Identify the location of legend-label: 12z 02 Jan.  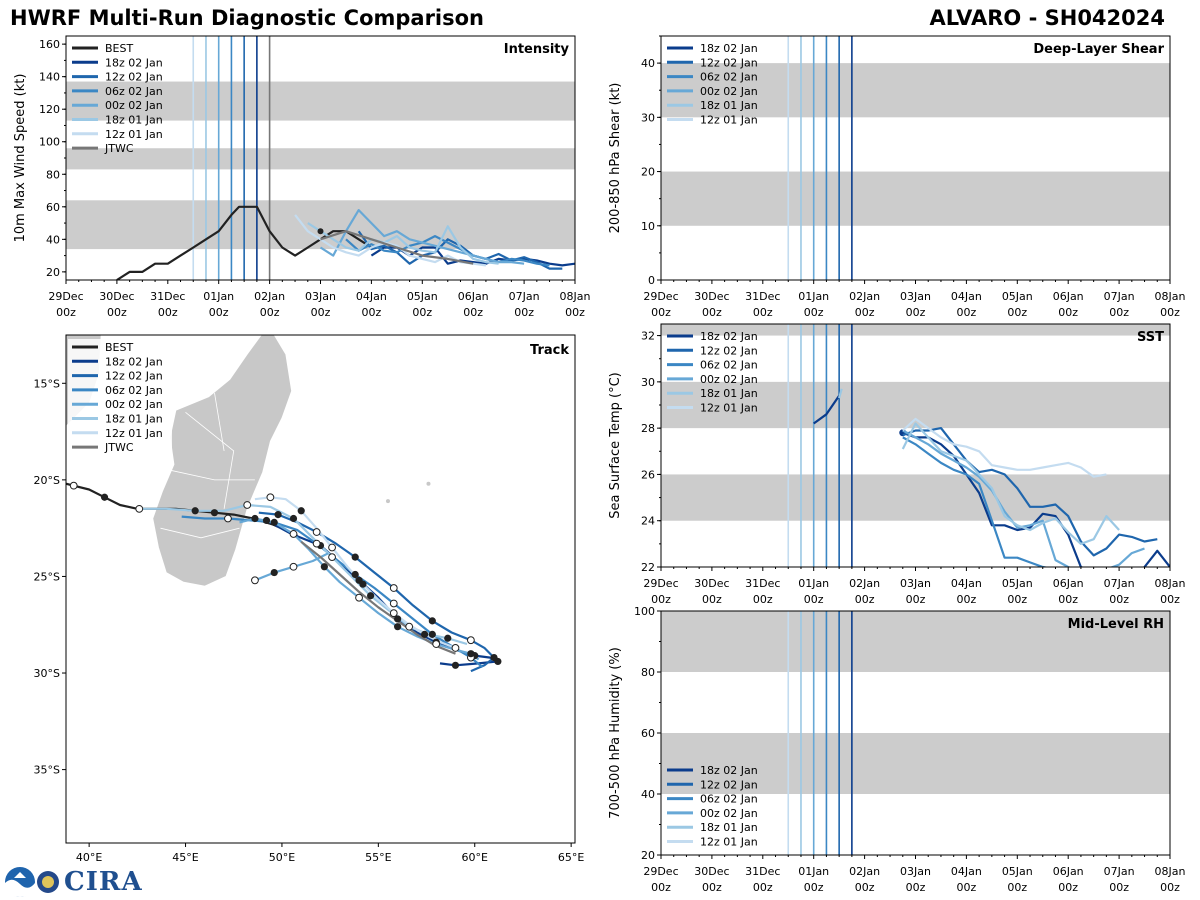
(134, 77).